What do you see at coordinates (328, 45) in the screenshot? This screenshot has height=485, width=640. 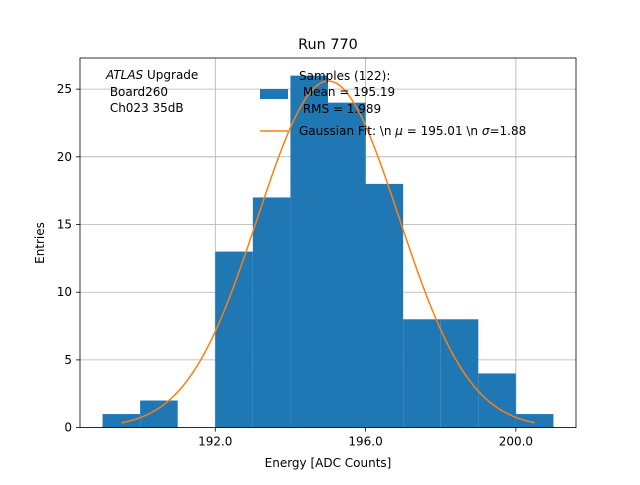 I see `chart-title: Run 770` at bounding box center [328, 45].